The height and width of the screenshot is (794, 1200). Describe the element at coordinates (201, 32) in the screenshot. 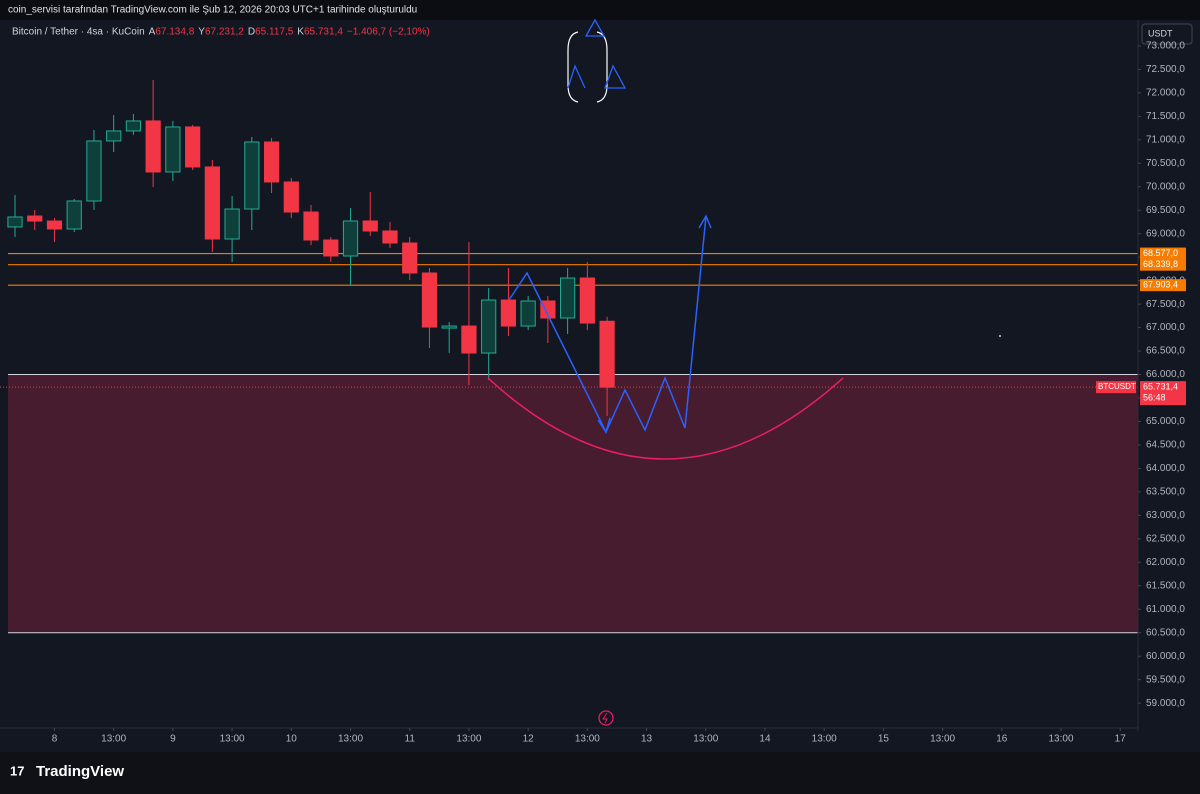

I see `legend-key: Y` at that location.